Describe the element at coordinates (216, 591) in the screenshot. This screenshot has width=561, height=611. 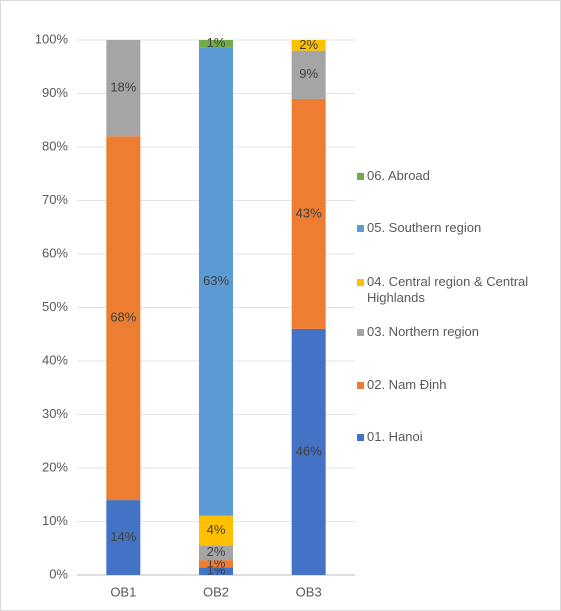
I see `x-tick-label: OB2` at that location.